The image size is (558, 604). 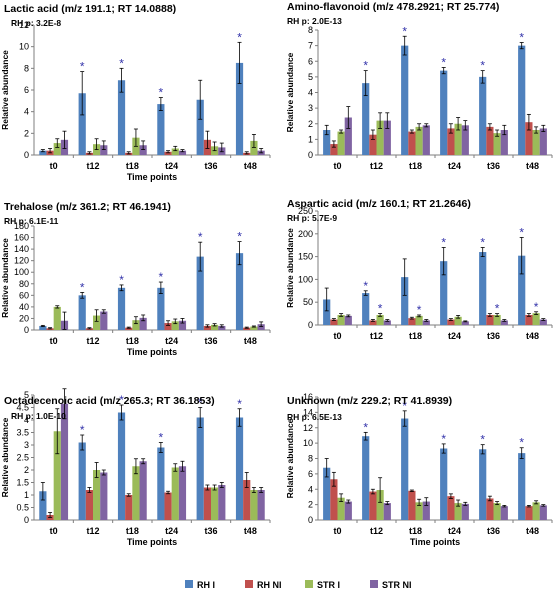 What do you see at coordinates (24, 25) in the screenshot?
I see `panel-1-y-tick-label: 12` at bounding box center [24, 25].